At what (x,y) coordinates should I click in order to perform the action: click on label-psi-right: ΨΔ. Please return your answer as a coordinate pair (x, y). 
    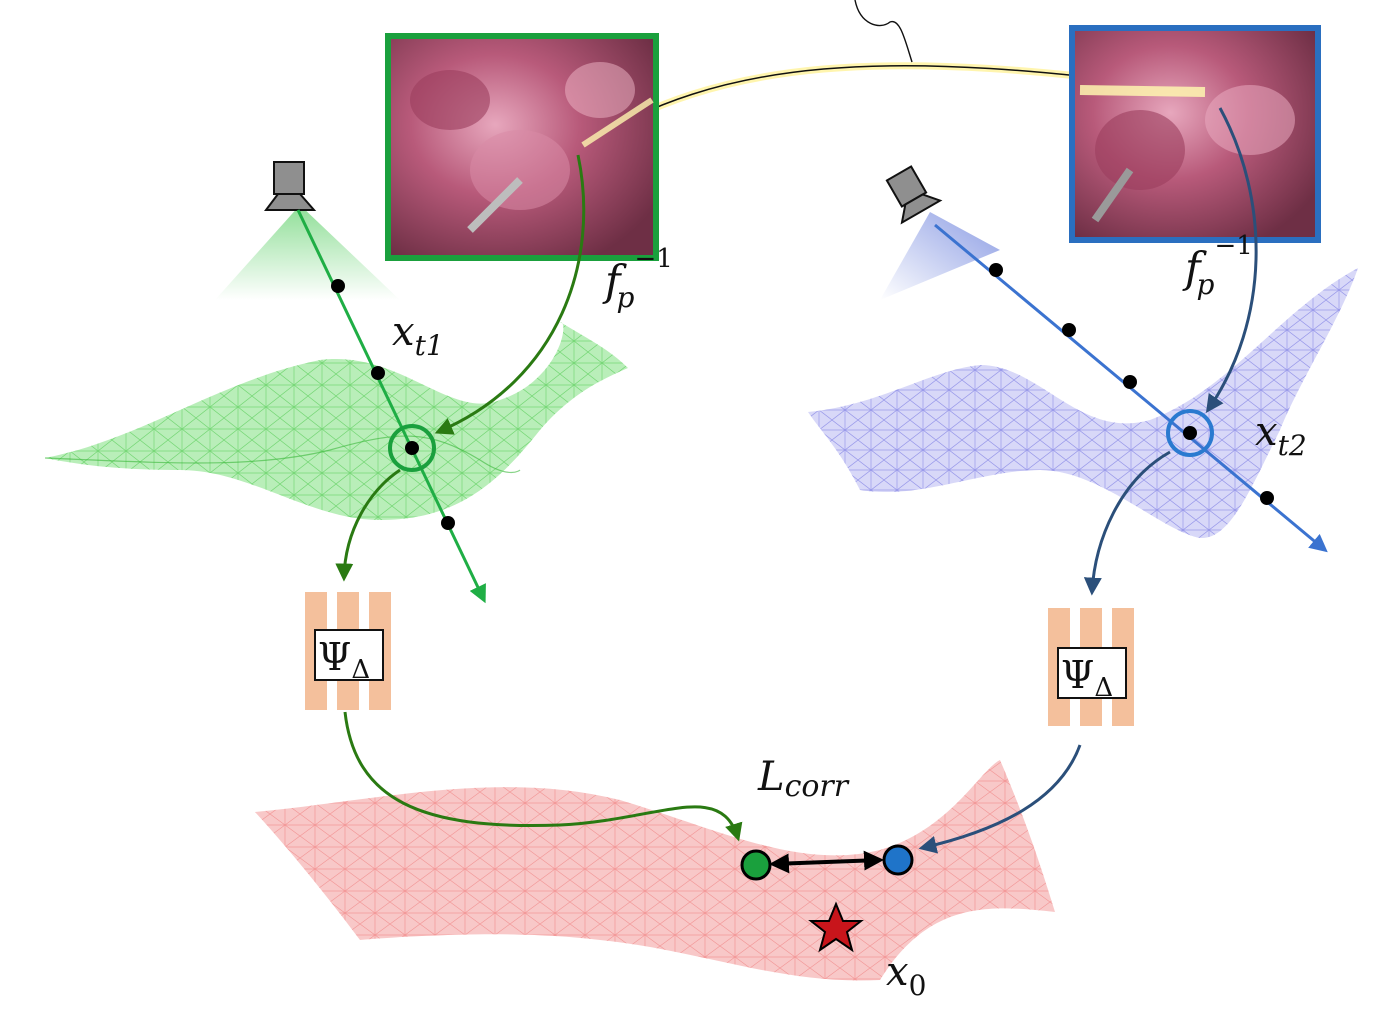
    Looking at the image, I should click on (1087, 678).